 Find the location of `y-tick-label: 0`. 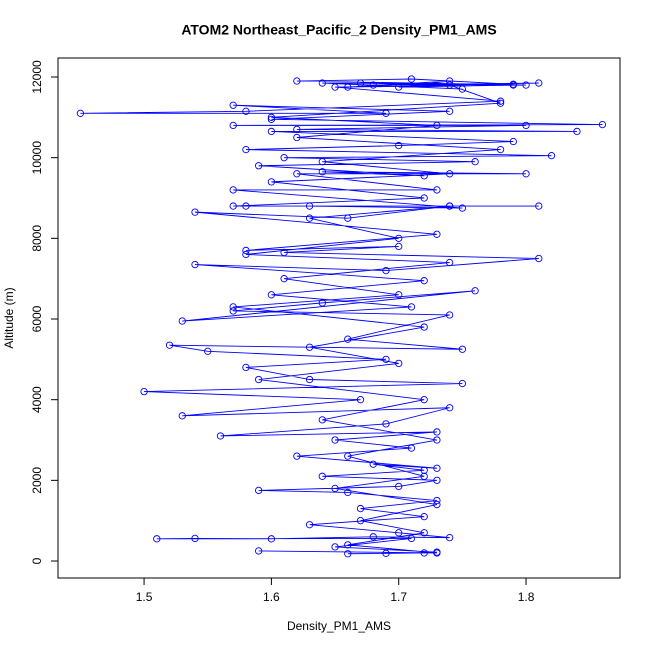

y-tick-label: 0 is located at coordinates (37, 560).